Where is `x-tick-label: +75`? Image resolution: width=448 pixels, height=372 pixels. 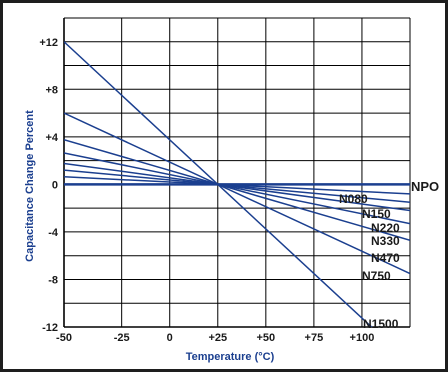
x-tick-label: +75 is located at coordinates (314, 338).